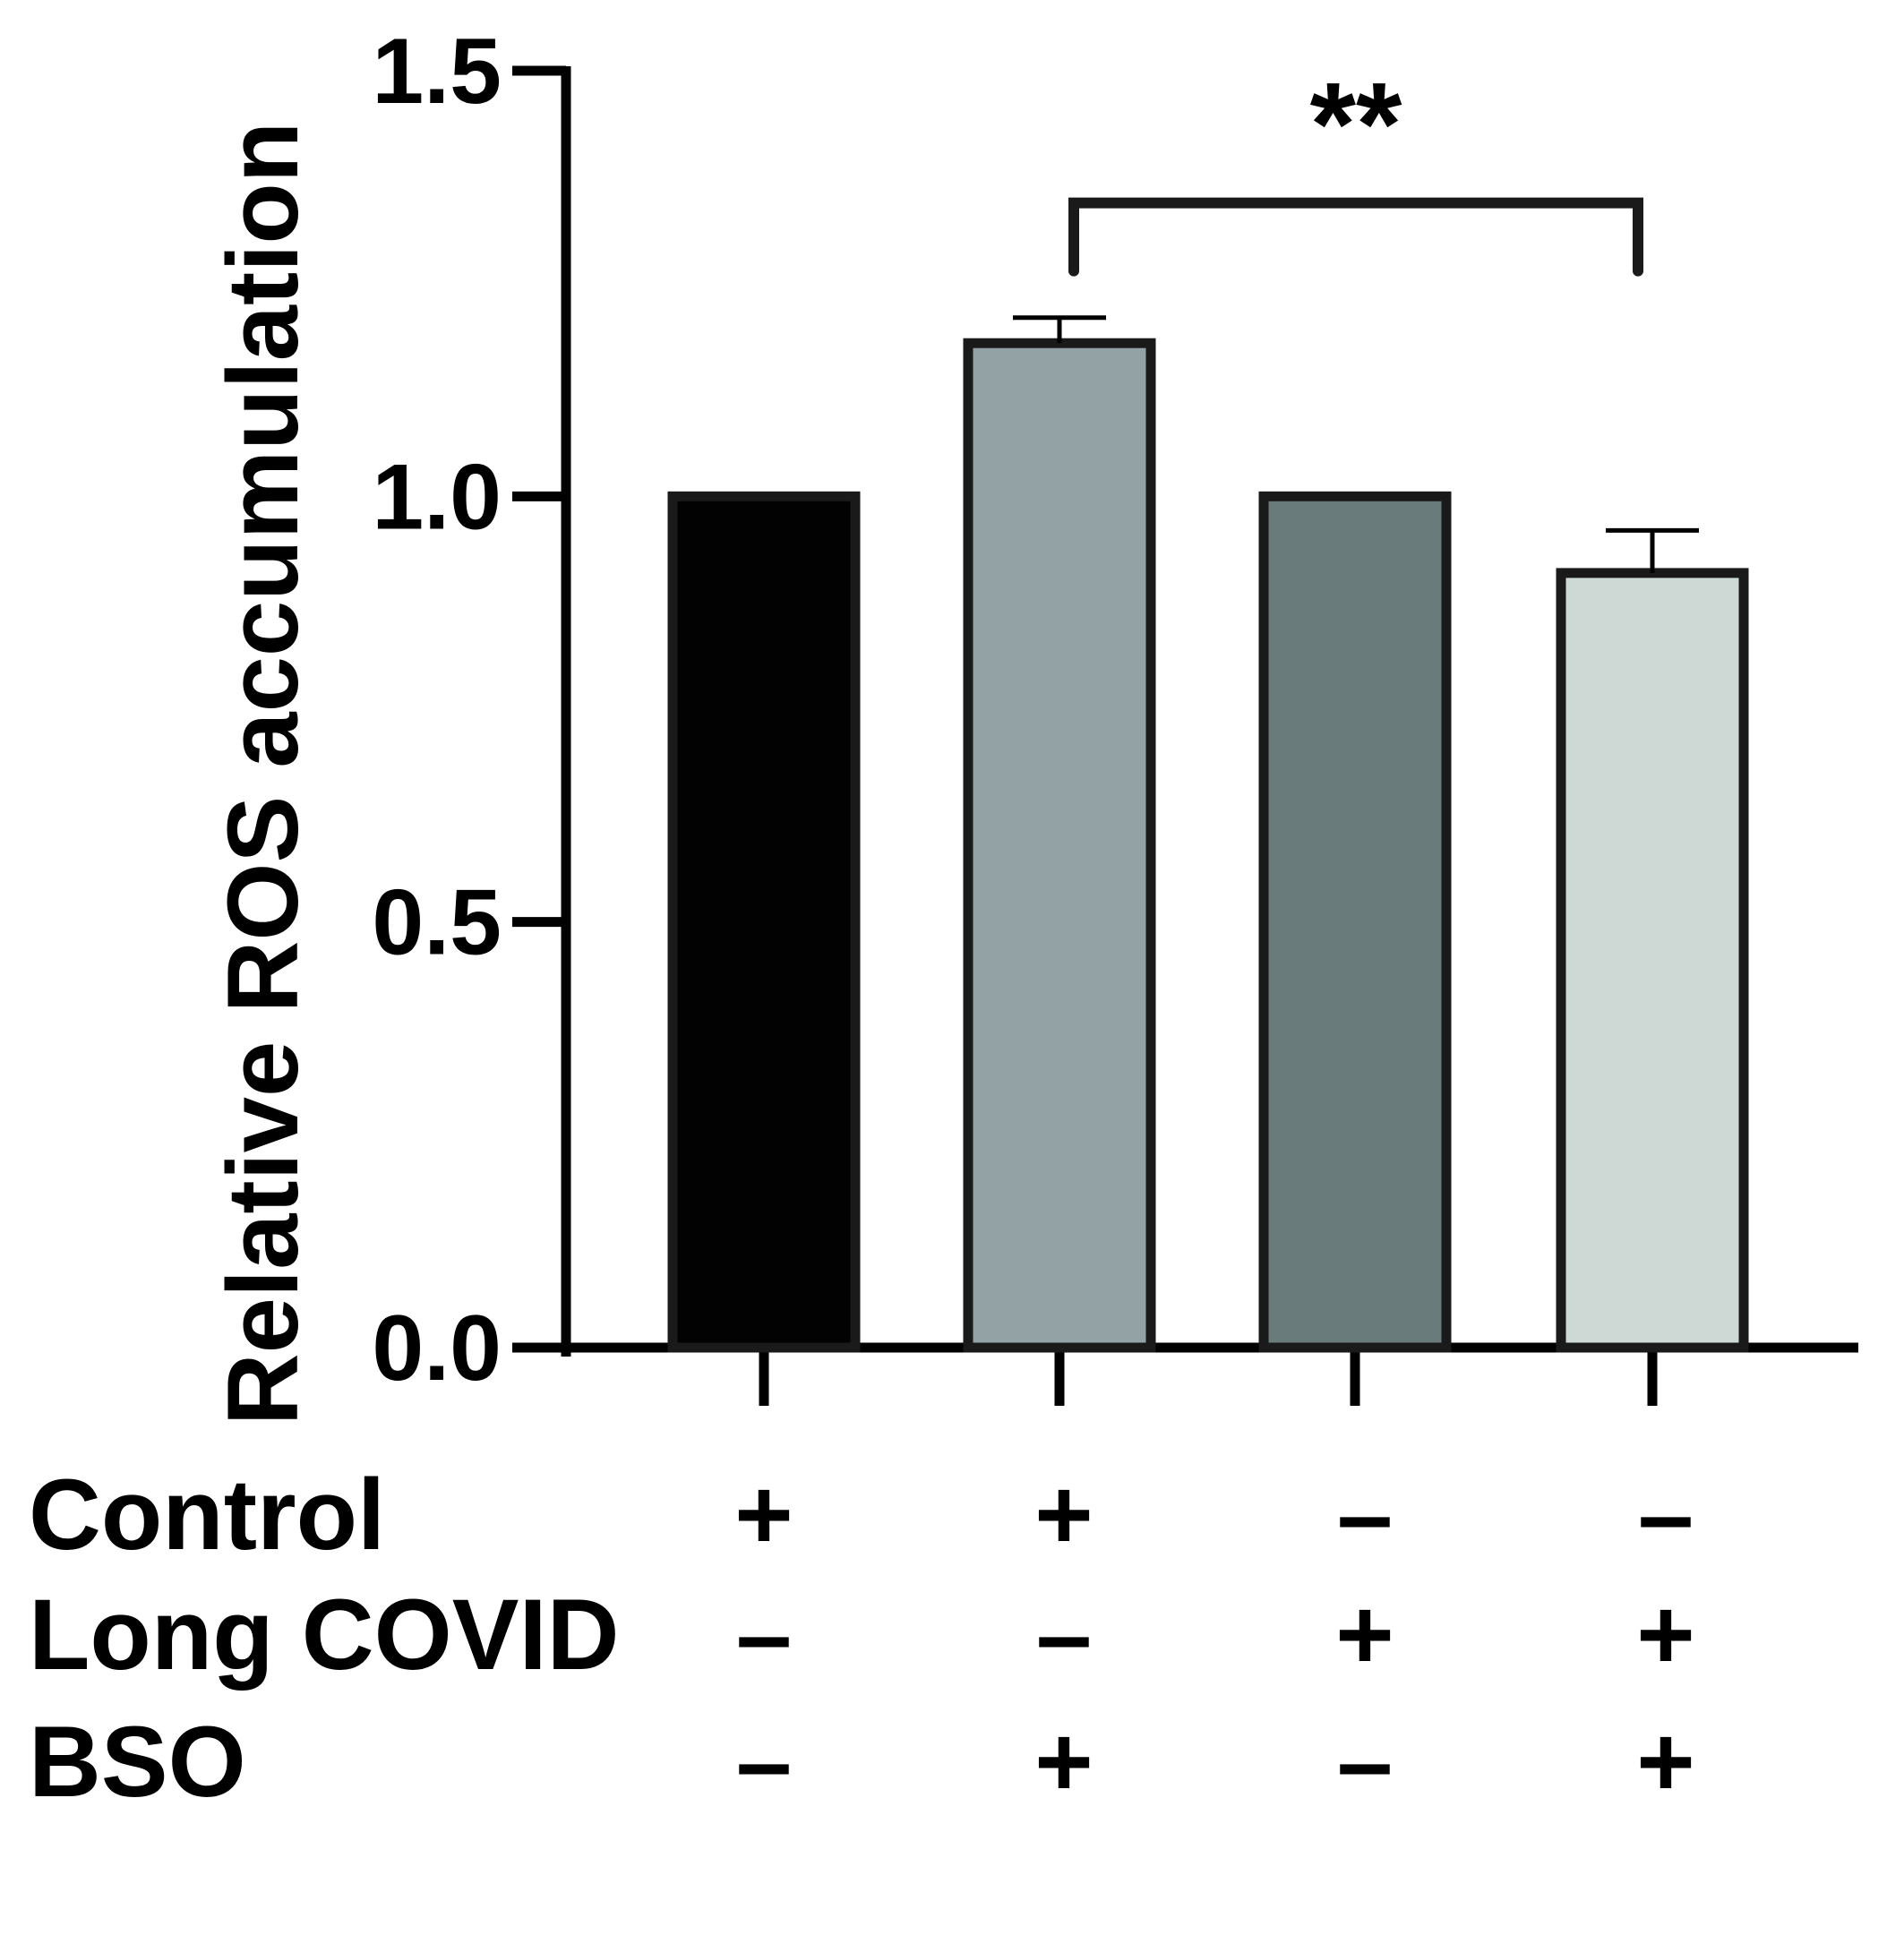  What do you see at coordinates (1356, 124) in the screenshot?
I see `significance-label: **` at bounding box center [1356, 124].